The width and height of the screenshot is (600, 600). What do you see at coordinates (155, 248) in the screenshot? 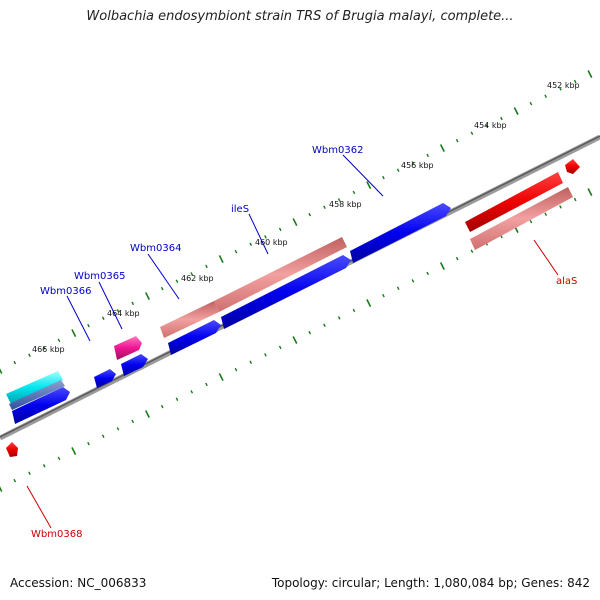
I see `label-Wbm0364: Wbm0364` at bounding box center [155, 248].